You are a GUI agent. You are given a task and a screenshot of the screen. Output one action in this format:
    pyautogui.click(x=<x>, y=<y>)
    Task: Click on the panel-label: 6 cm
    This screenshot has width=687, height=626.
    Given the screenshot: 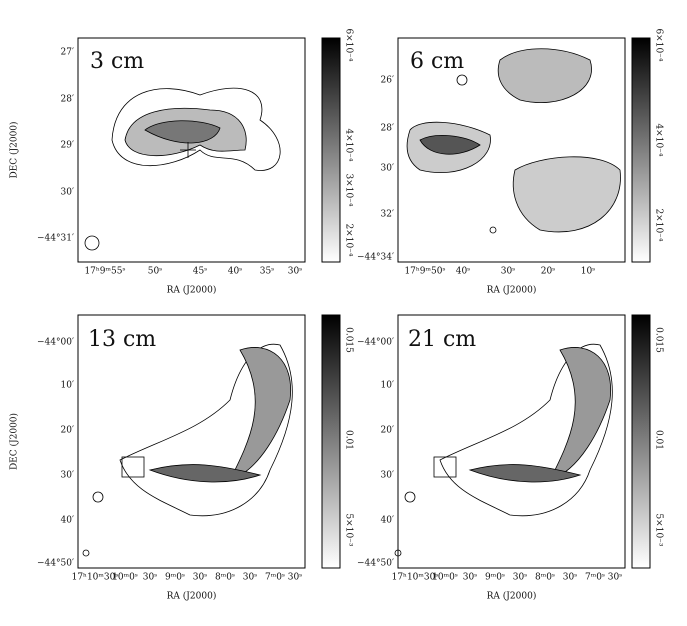 What is the action you would take?
    pyautogui.click(x=437, y=61)
    